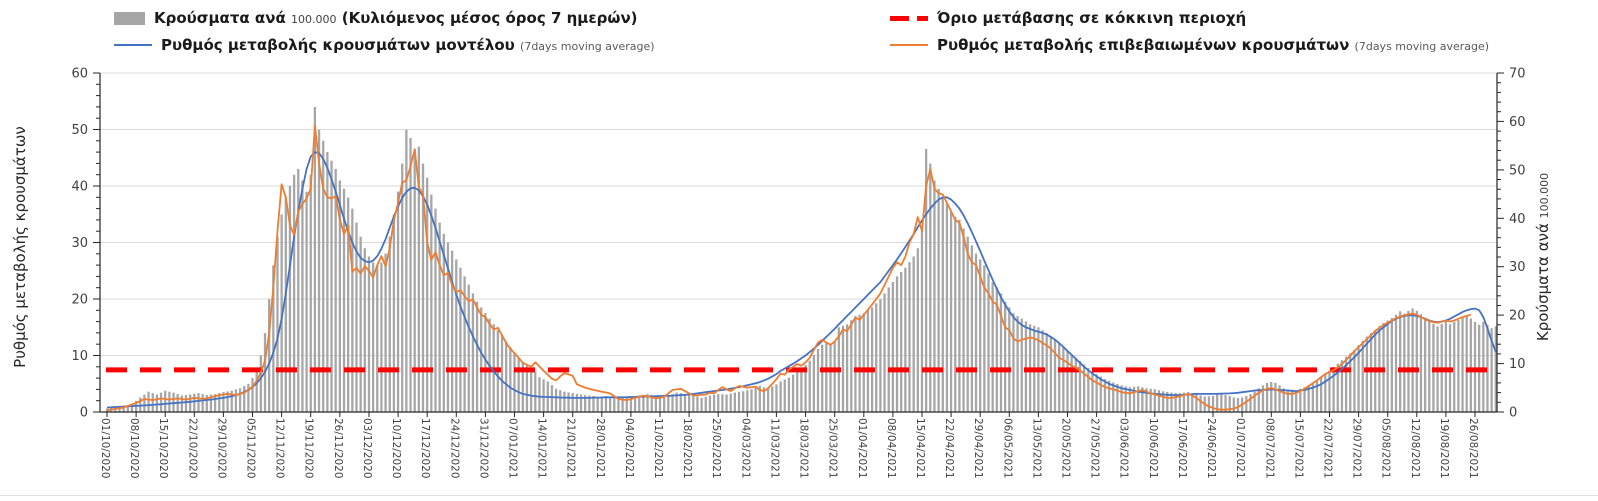 The height and width of the screenshot is (501, 1598). Describe the element at coordinates (163, 448) in the screenshot. I see `x-tick-label: 15/10/2020` at that location.